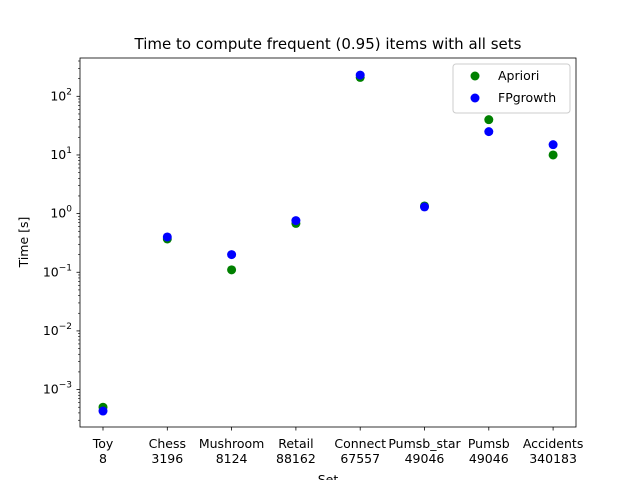 The width and height of the screenshot is (640, 480). I want to click on x-tick-label-name: Retail, so click(295, 443).